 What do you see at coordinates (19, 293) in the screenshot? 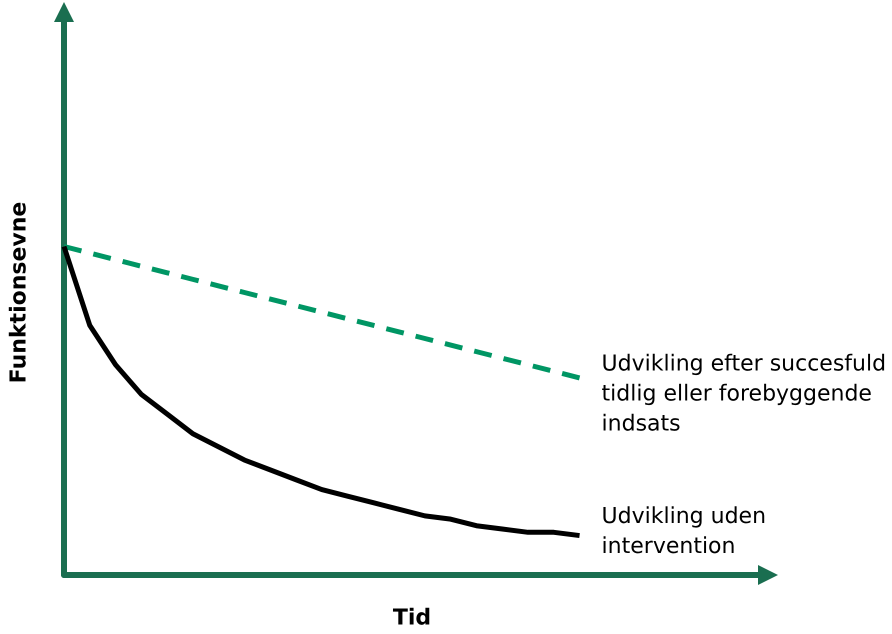
I see `y-axis-title: Funktionsevne` at bounding box center [19, 293].